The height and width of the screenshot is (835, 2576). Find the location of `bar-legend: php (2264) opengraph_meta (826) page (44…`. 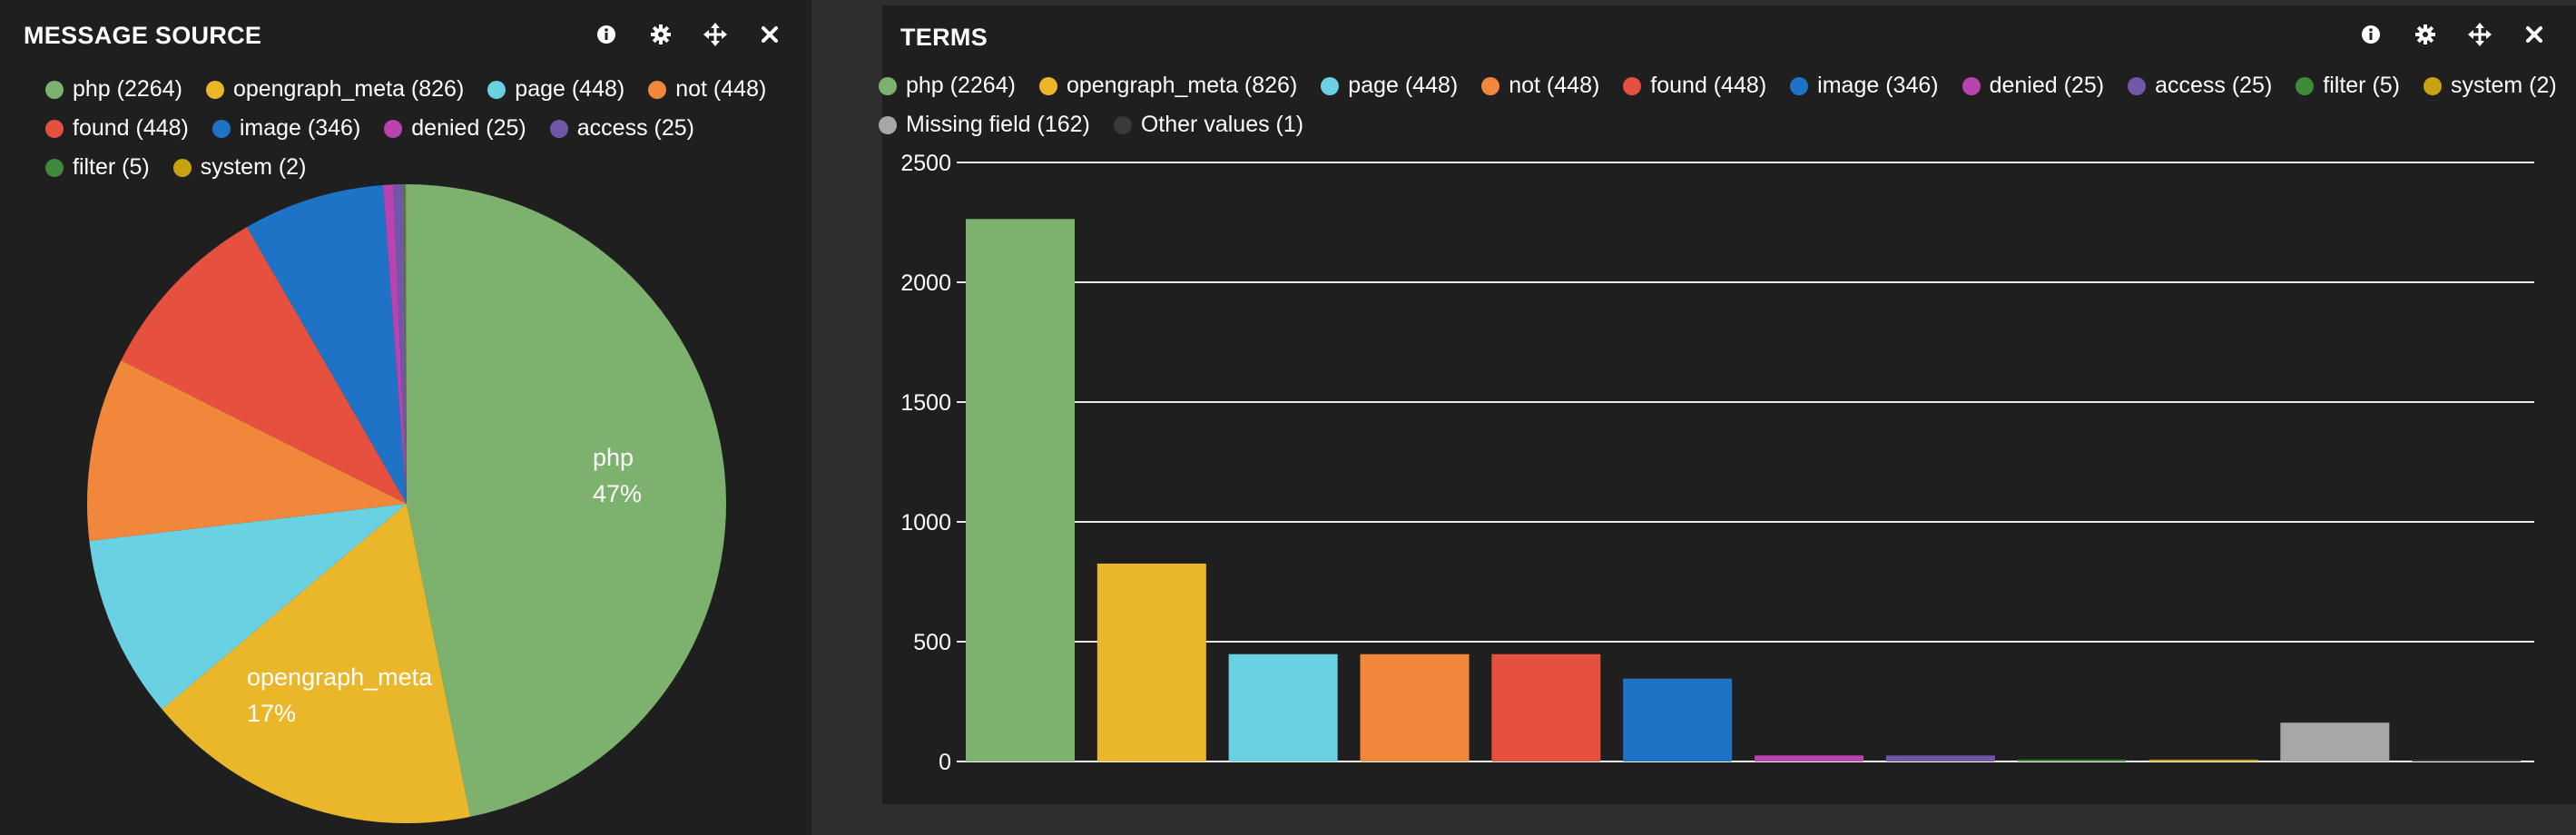

bar-legend: php (2264) opengraph_meta (826) page (44… is located at coordinates (1718, 105).